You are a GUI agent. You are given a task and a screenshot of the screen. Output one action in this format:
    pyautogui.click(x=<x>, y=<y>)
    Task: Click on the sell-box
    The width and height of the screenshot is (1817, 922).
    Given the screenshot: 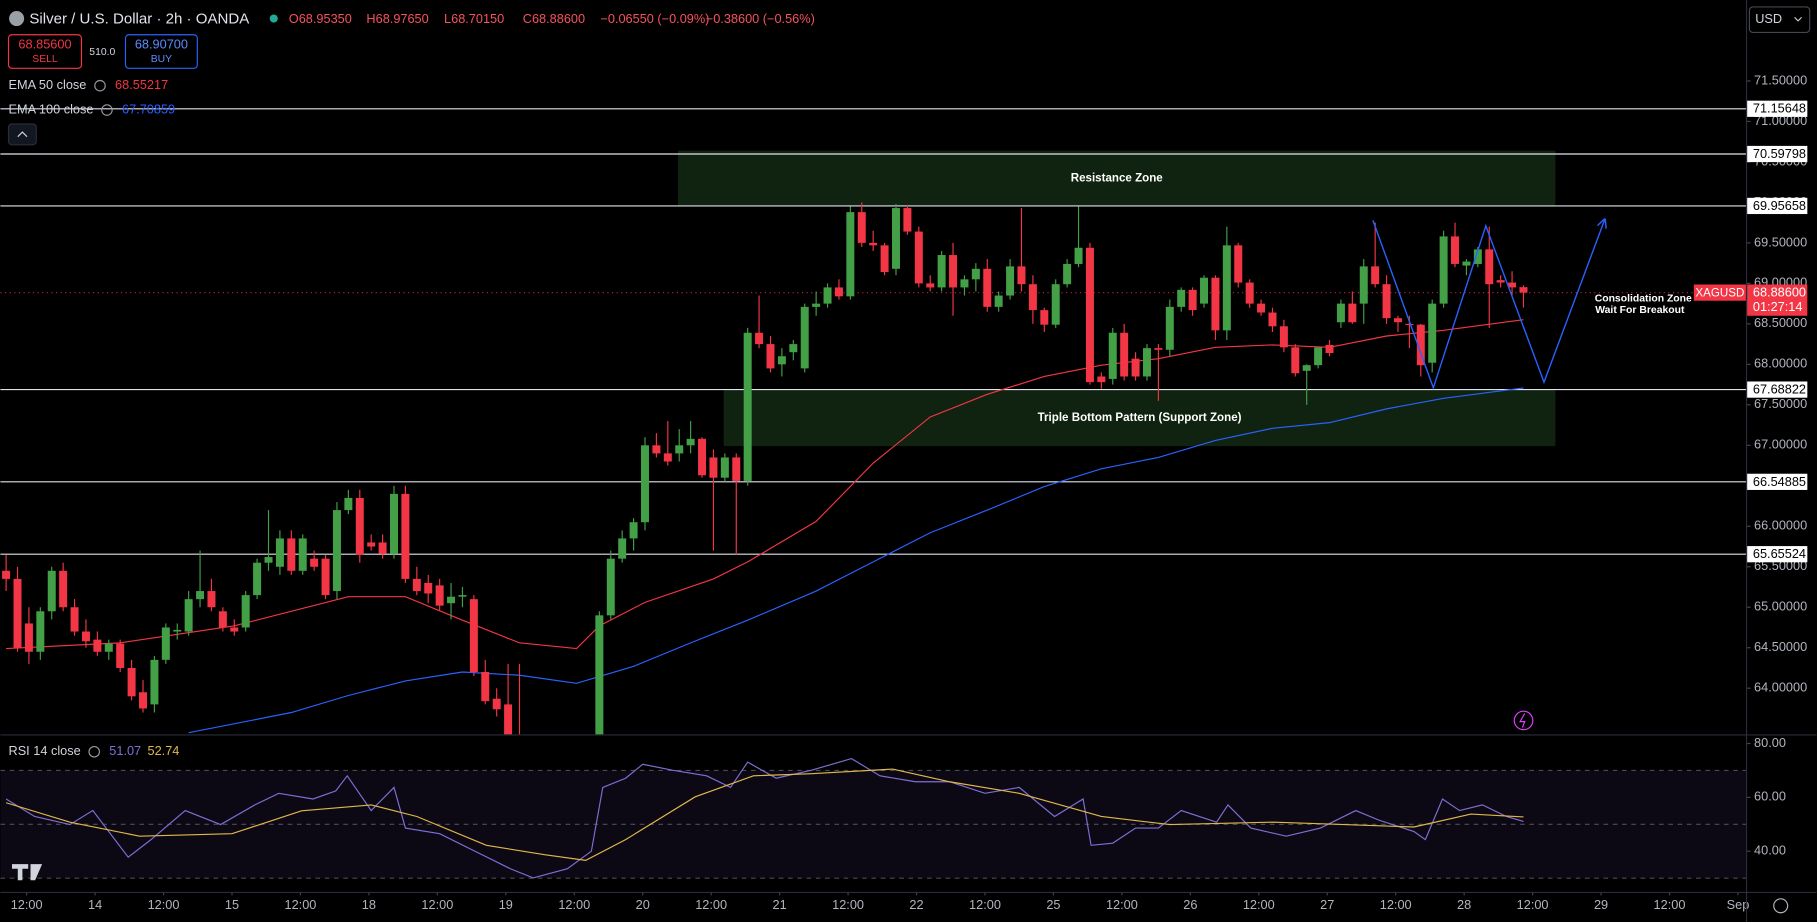 What is the action you would take?
    pyautogui.click(x=45, y=51)
    